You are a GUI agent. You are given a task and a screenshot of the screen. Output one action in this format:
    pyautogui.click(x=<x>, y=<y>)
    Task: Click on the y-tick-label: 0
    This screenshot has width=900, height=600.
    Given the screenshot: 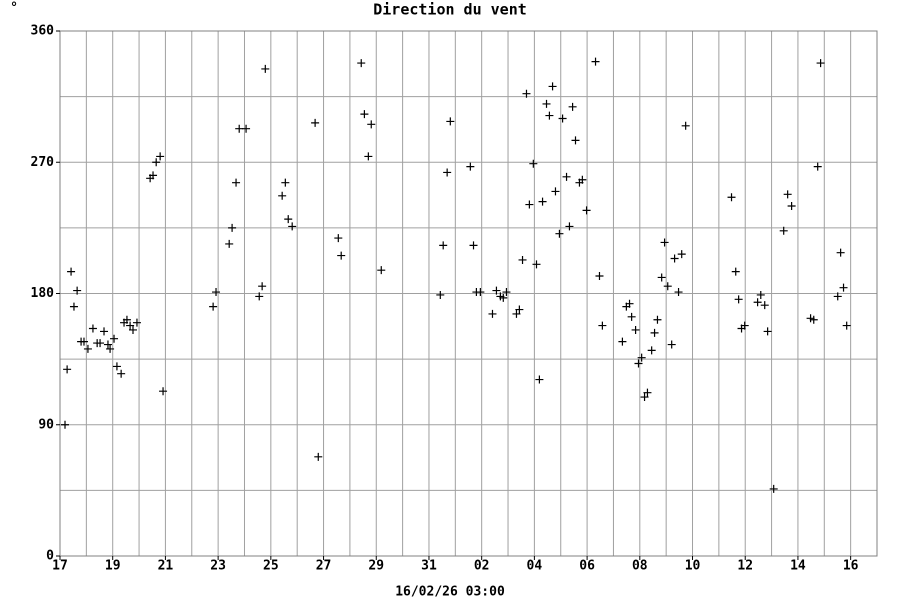 What is the action you would take?
    pyautogui.click(x=50, y=556)
    